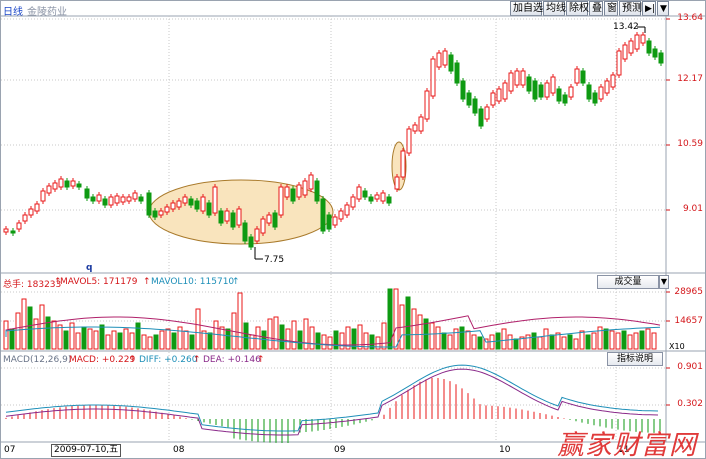 This screenshot has width=706, height=459. What do you see at coordinates (628, 282) in the screenshot?
I see `volume-indicator-button: 成交量` at bounding box center [628, 282].